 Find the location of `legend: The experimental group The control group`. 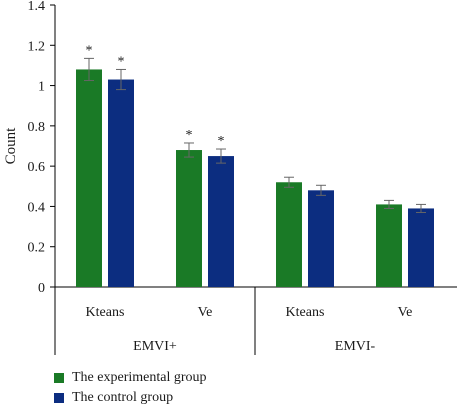

legend: The experimental group The control group is located at coordinates (130, 388).